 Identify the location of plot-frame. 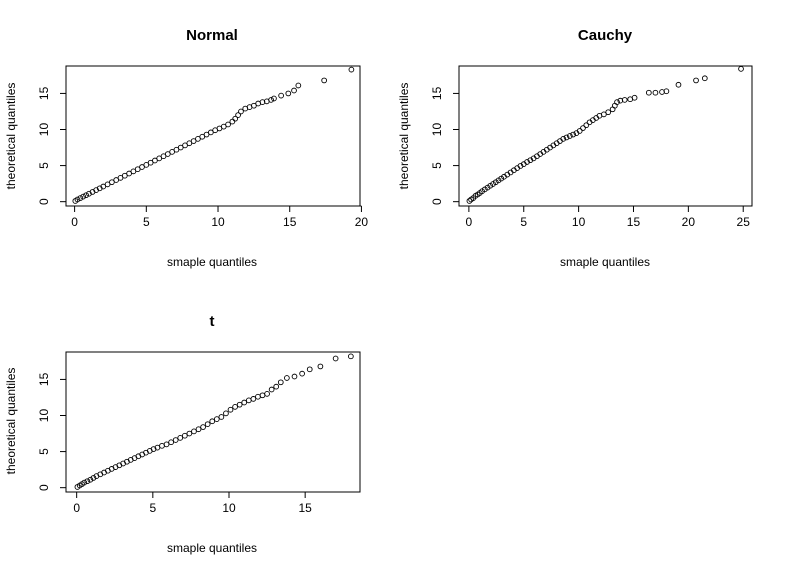
(605, 136).